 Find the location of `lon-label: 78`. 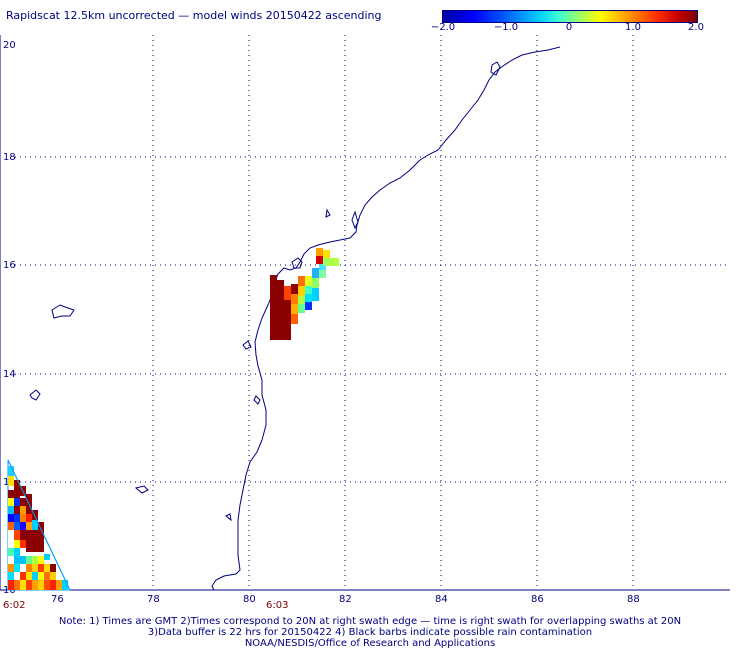

lon-label: 78 is located at coordinates (153, 599).